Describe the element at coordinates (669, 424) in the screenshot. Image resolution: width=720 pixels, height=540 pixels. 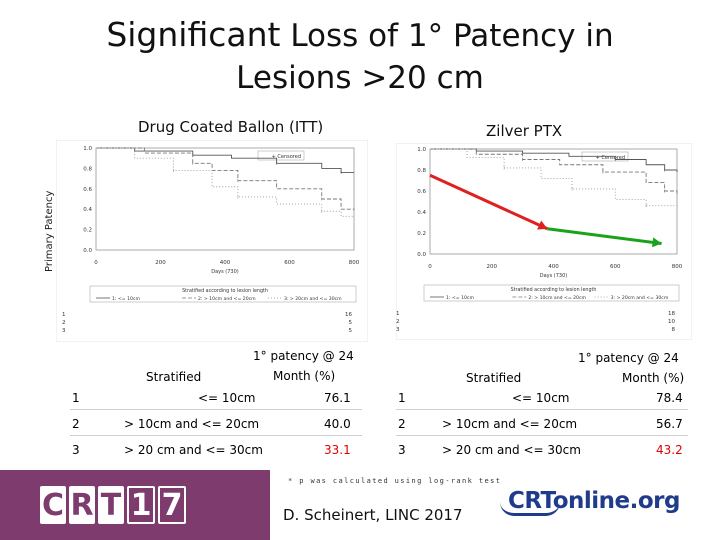
I see `table-row-2-value: 56.7` at that location.